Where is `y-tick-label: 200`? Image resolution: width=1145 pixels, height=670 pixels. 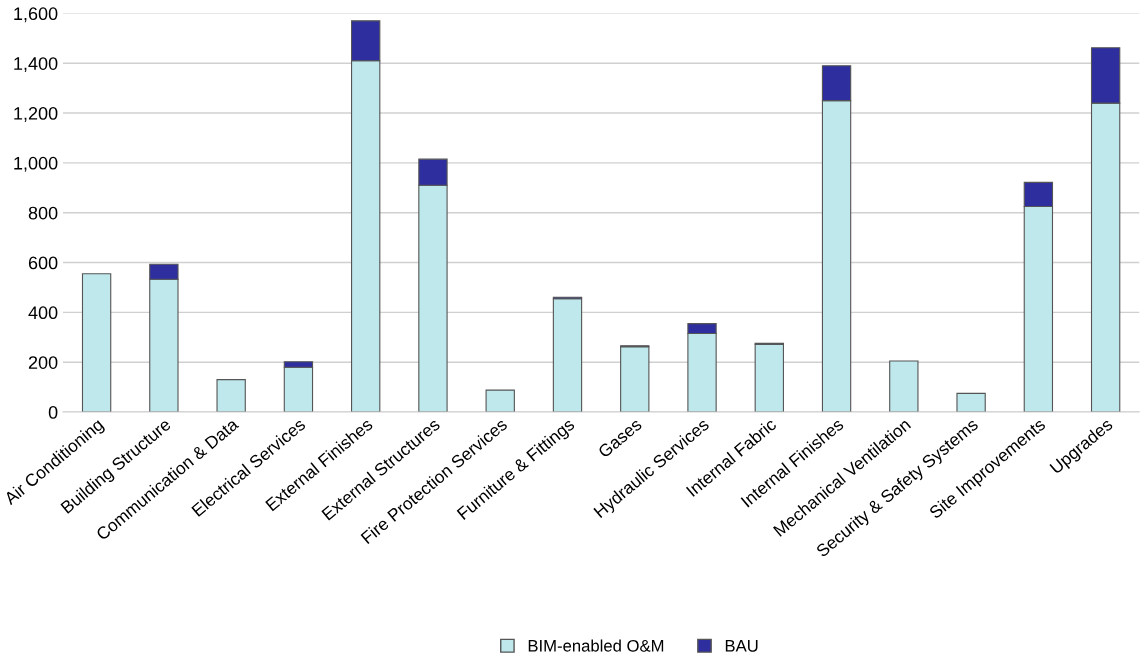 y-tick-label: 200 is located at coordinates (43, 362).